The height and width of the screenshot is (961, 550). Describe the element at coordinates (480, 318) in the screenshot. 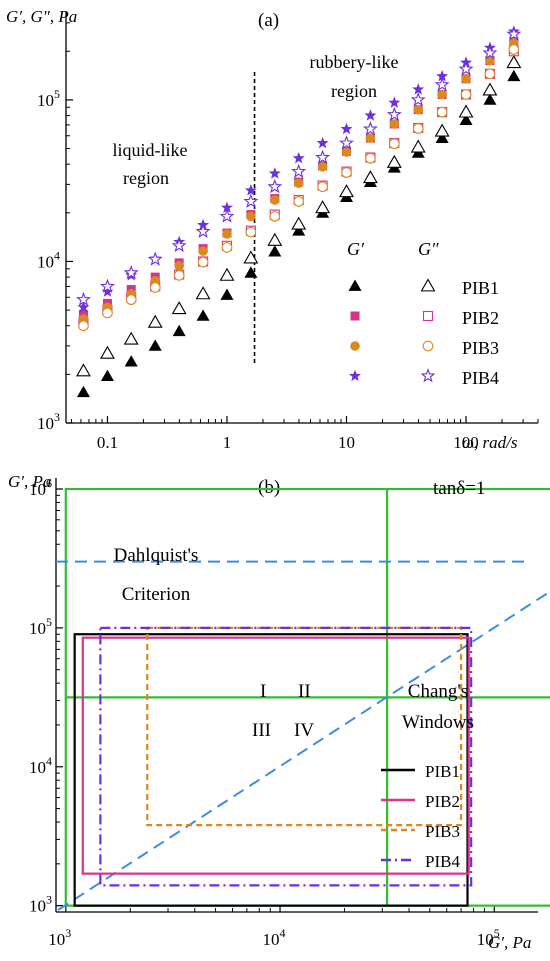

I see `legend-label-pib2: PIB2` at that location.